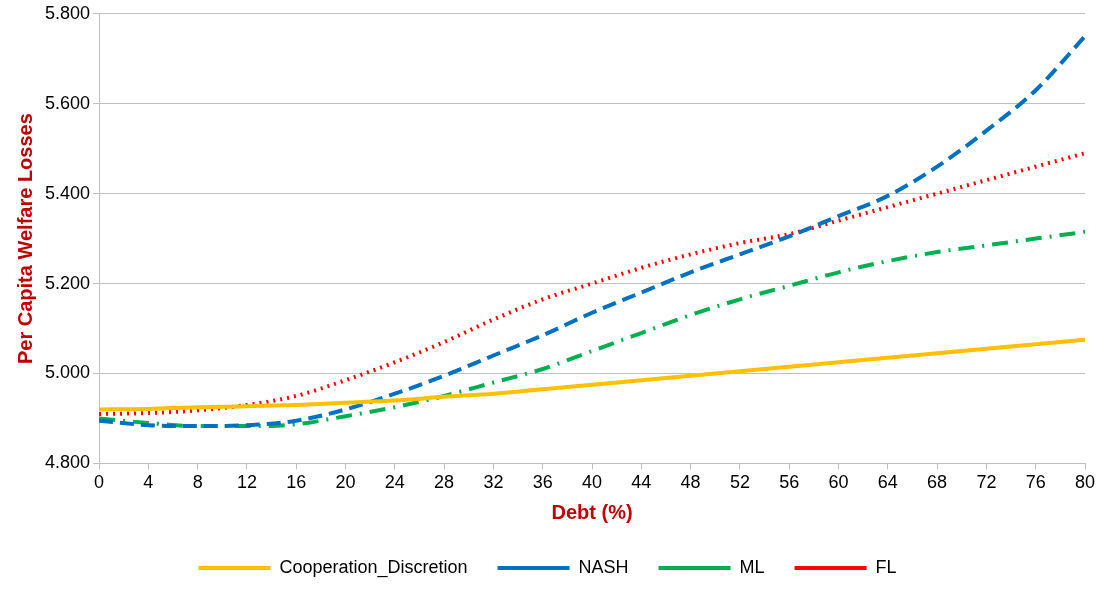 The width and height of the screenshot is (1103, 595). What do you see at coordinates (68, 192) in the screenshot?
I see `y-tick-label: 5.400` at bounding box center [68, 192].